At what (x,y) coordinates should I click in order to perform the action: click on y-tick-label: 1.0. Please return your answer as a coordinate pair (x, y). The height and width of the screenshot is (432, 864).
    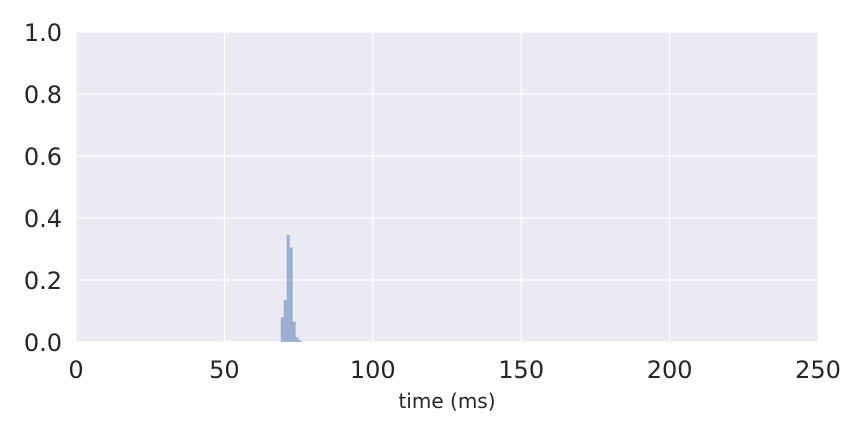
    Looking at the image, I should click on (43, 33).